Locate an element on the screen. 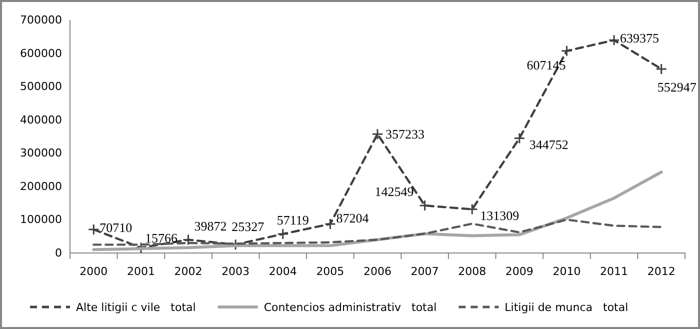 The image size is (700, 329). x-tick-label: 2009 is located at coordinates (519, 271).